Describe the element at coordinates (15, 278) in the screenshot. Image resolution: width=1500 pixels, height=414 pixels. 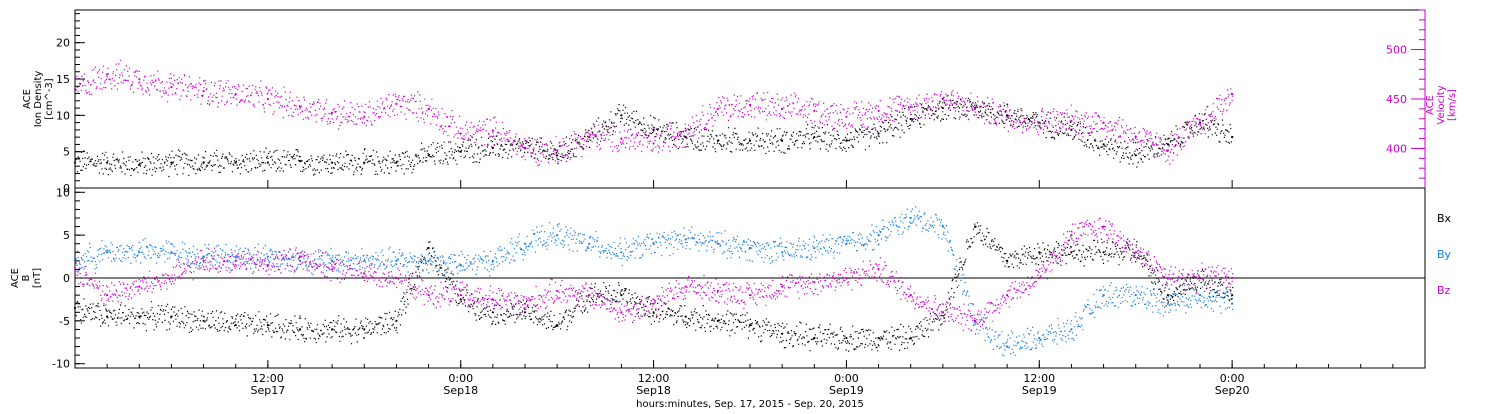
I see `b-axis-title-line: ACE` at that location.